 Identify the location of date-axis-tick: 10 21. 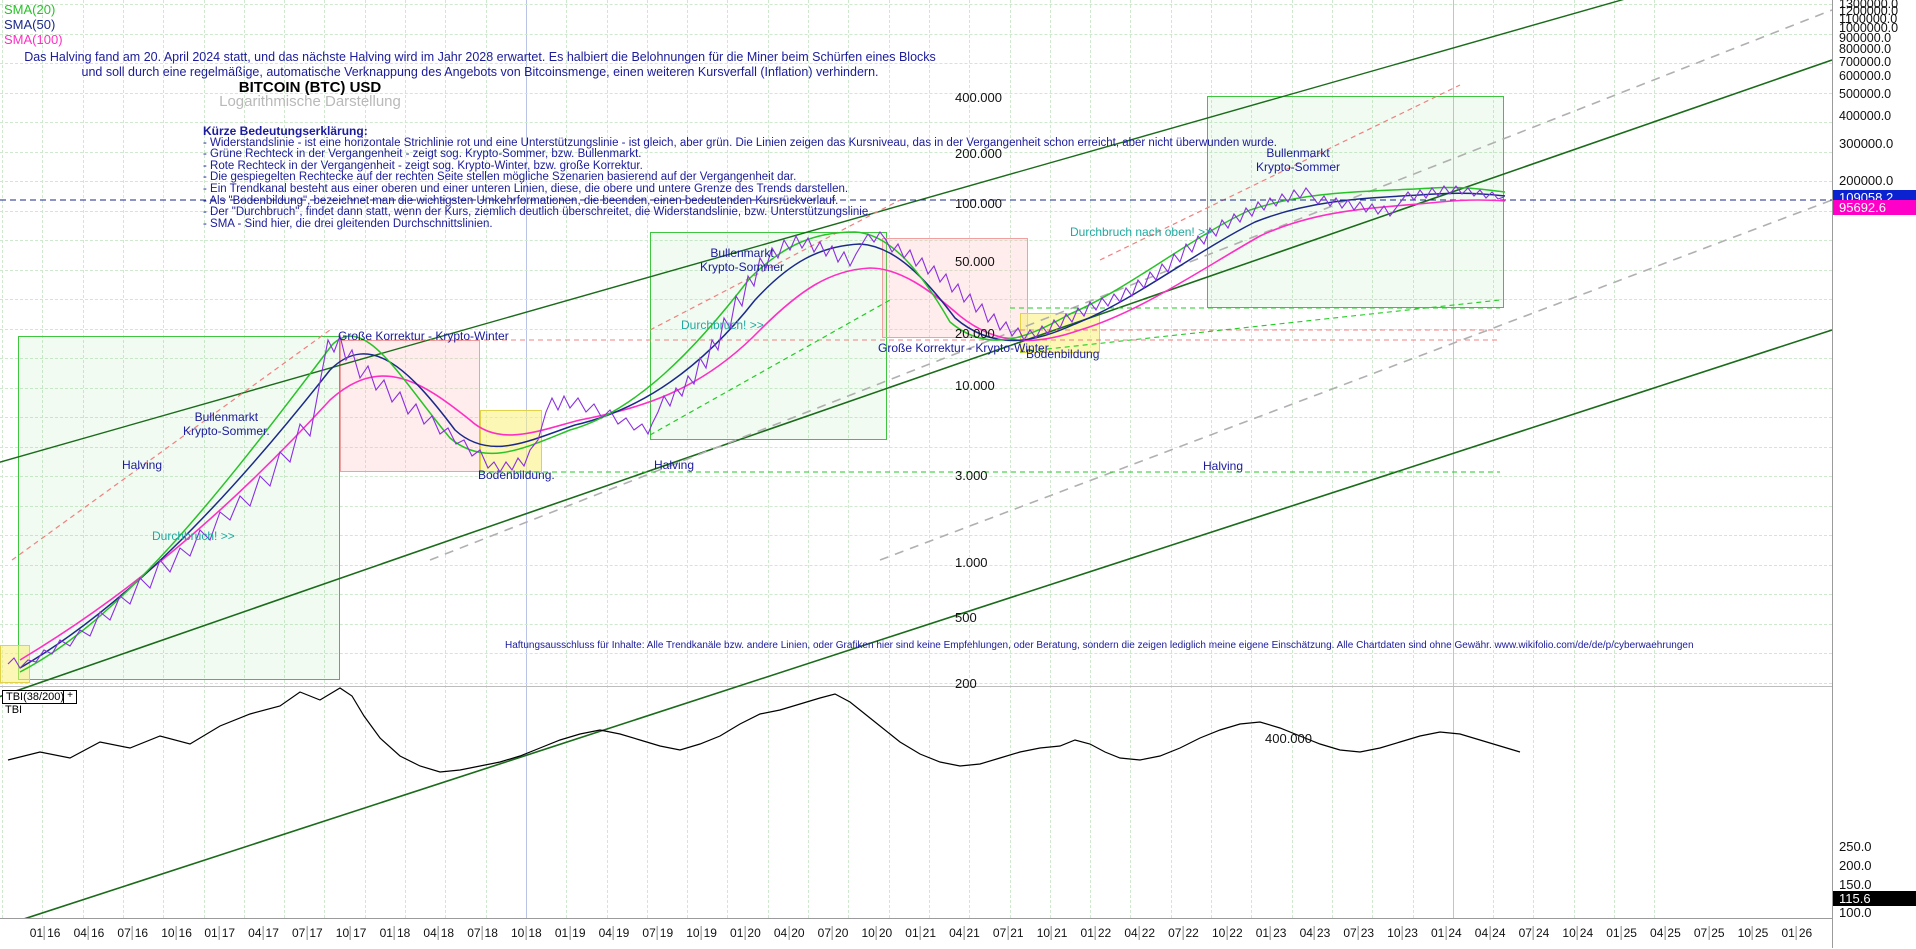
(1052, 933).